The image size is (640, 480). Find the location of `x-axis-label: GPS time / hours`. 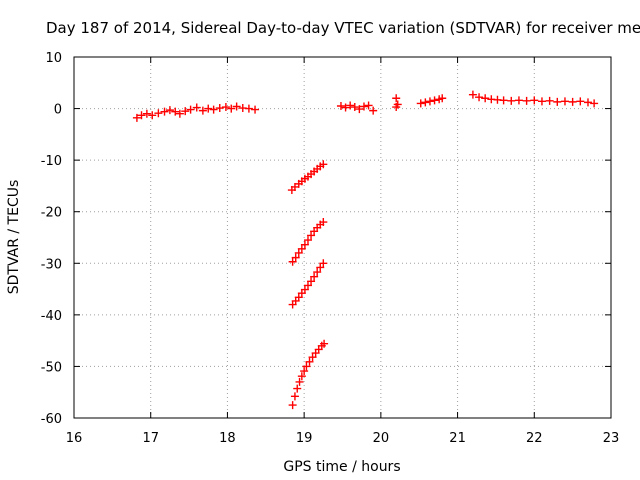

x-axis-label: GPS time / hours is located at coordinates (341, 467).